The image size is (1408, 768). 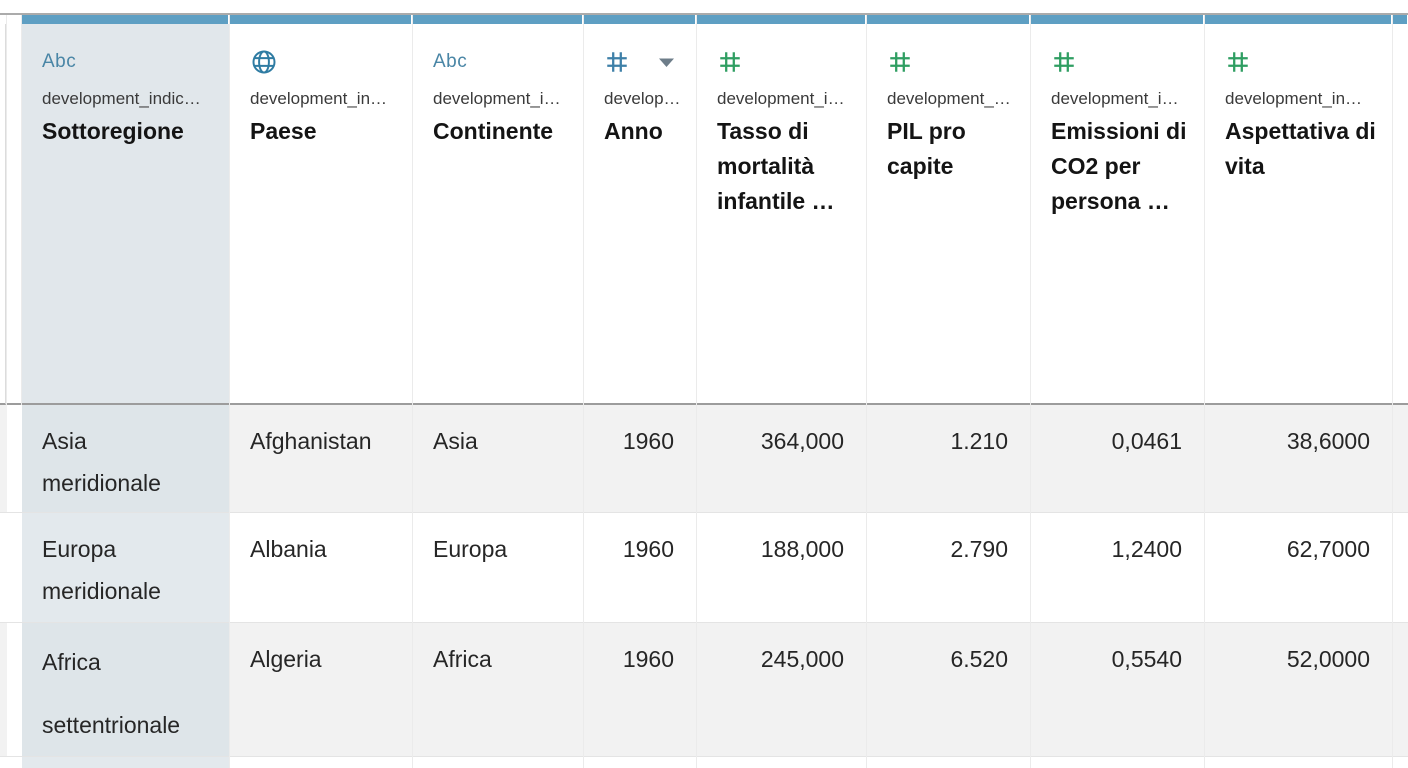 What do you see at coordinates (27, 391) in the screenshot?
I see `header-gutter` at bounding box center [27, 391].